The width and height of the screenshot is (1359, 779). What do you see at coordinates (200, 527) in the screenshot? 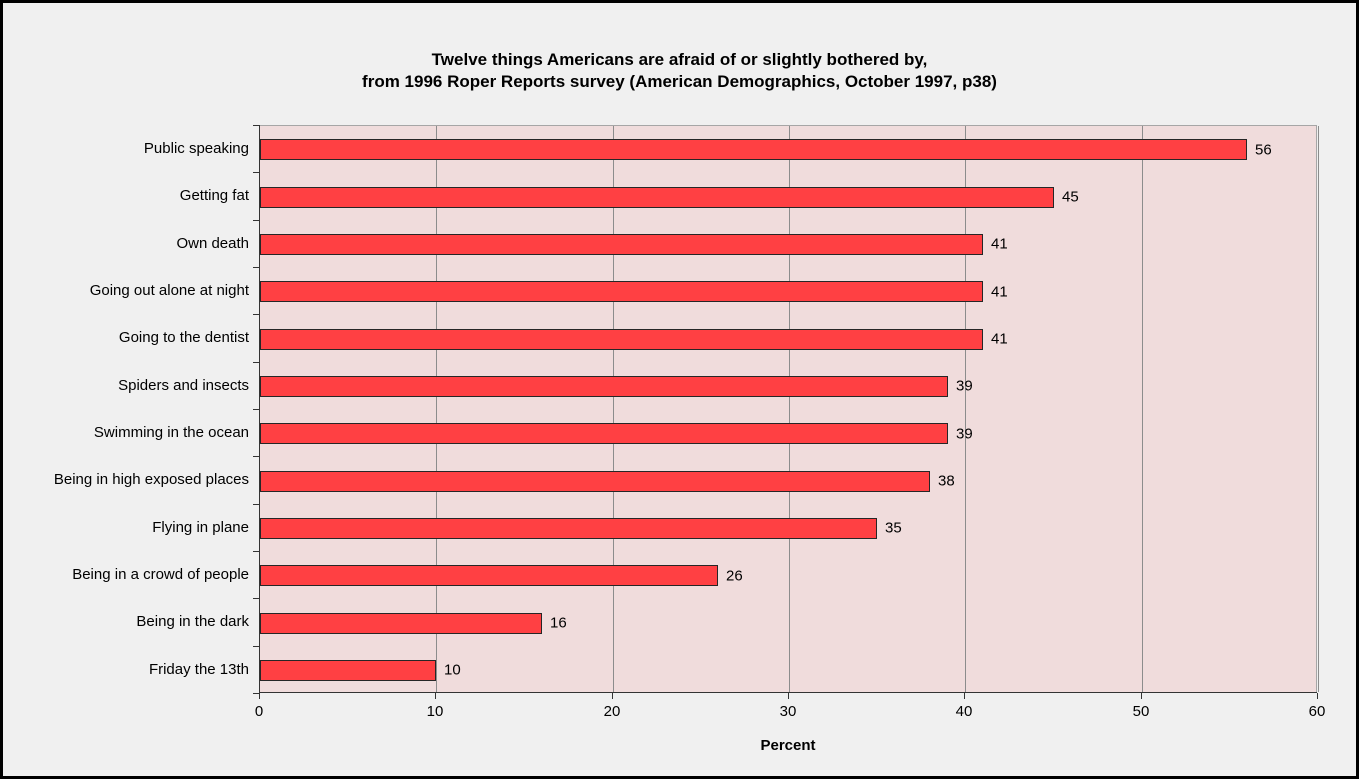
I see `category-label: Flying in plane` at bounding box center [200, 527].